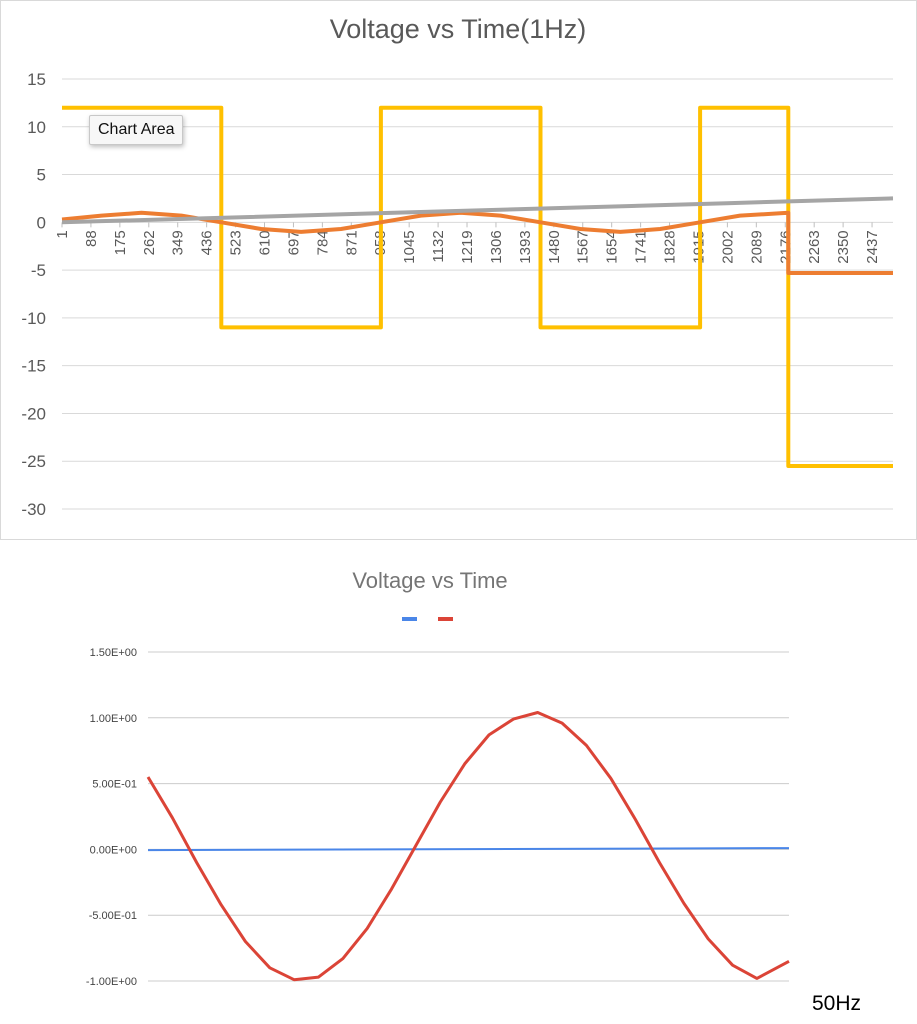  Describe the element at coordinates (178, 242) in the screenshot. I see `chart-1-x-tick-label: 349` at that location.